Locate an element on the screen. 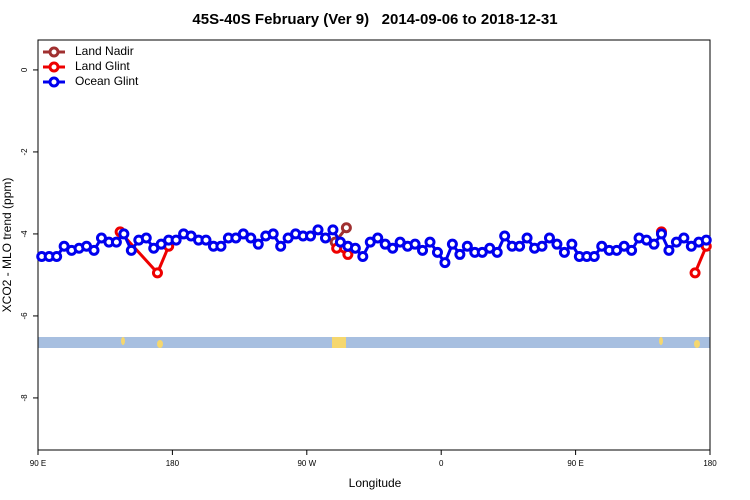 This screenshot has width=750, height=500. y-tick-label: -8 is located at coordinates (24, 398).